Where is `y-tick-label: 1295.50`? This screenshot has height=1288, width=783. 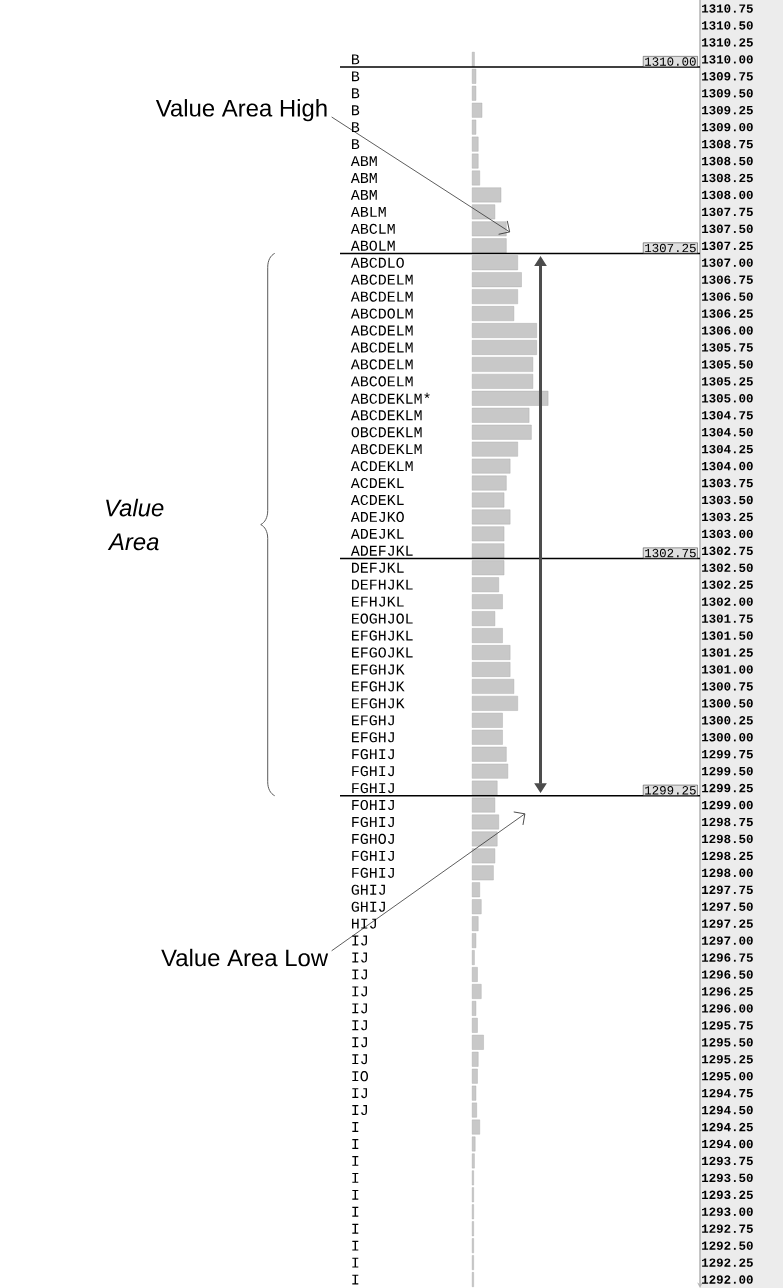
y-tick-label: 1295.50 is located at coordinates (727, 1042).